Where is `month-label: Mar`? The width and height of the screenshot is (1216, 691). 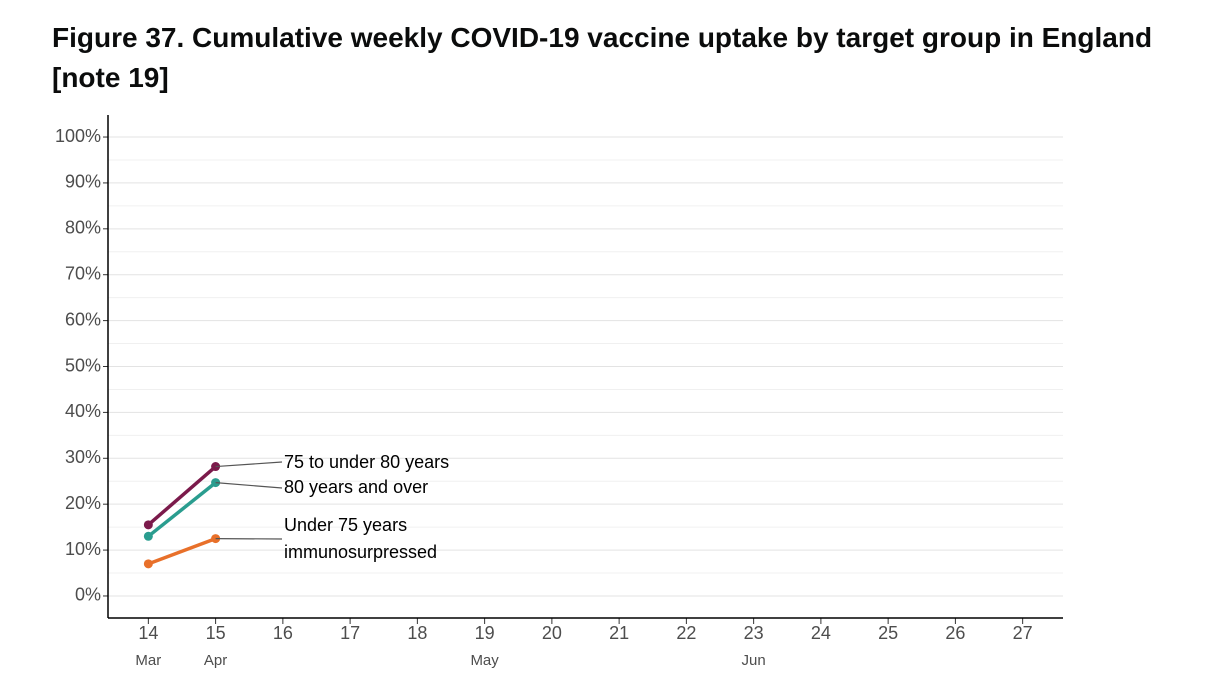
month-label: Mar is located at coordinates (148, 660).